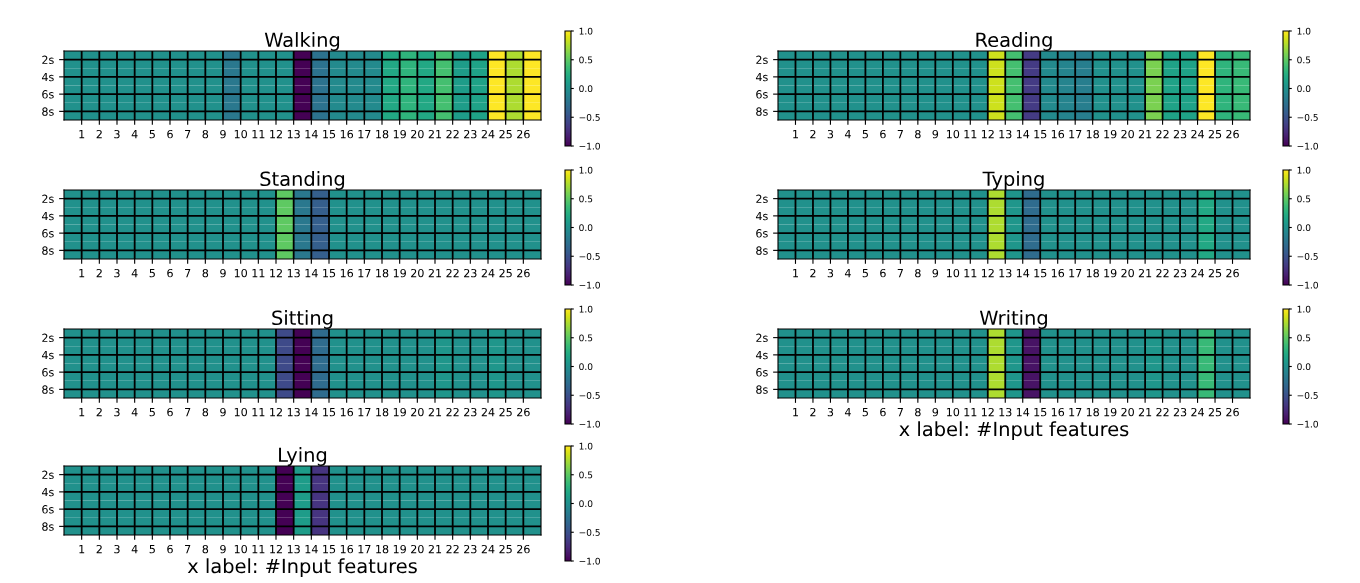 This screenshot has width=1360, height=583. What do you see at coordinates (762, 233) in the screenshot?
I see `y-tick-label: 6s` at bounding box center [762, 233].